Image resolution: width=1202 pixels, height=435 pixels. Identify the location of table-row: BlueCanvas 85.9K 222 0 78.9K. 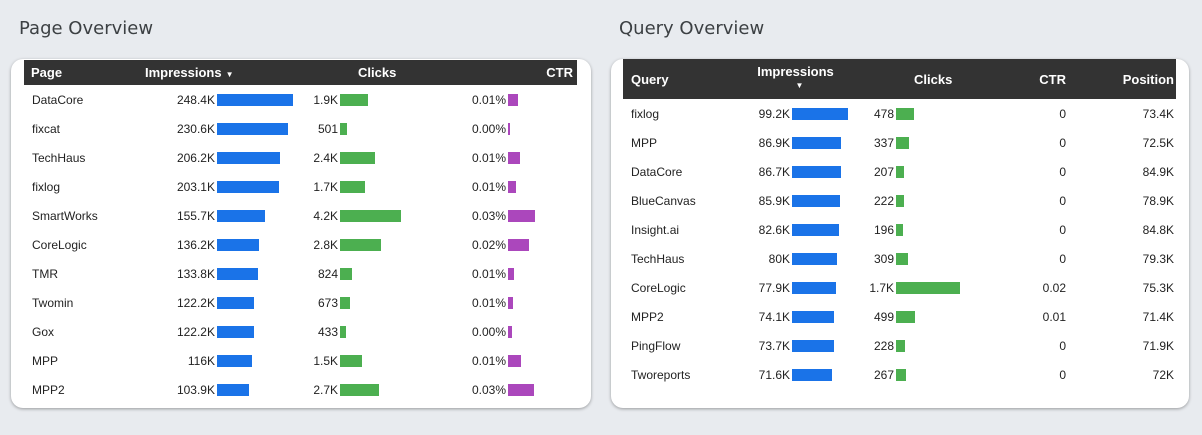
(899, 200).